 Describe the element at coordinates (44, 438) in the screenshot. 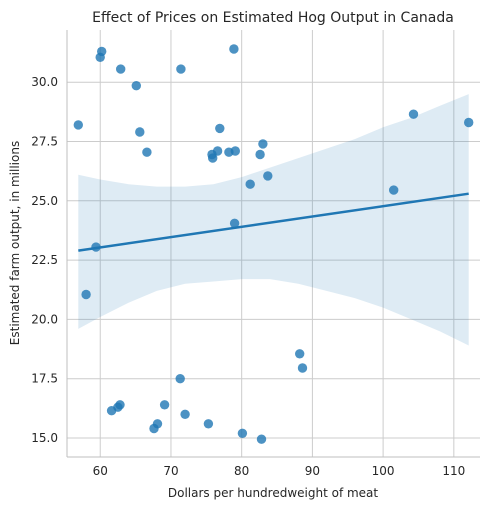

I see `y-tick-label: 15.0` at that location.